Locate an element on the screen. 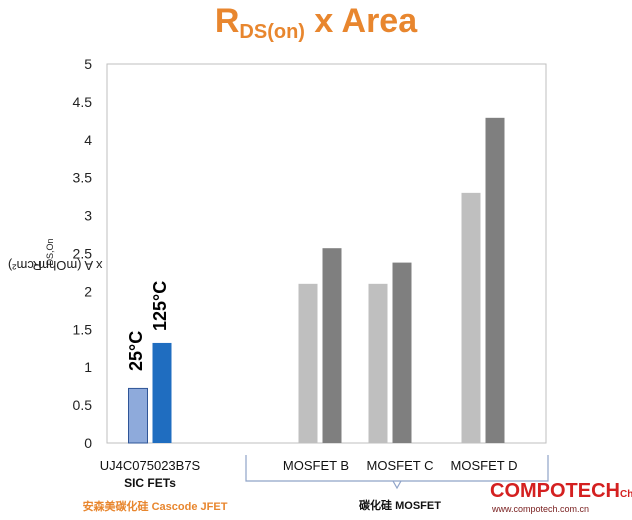  x-category-label: MOSFET B is located at coordinates (316, 465).